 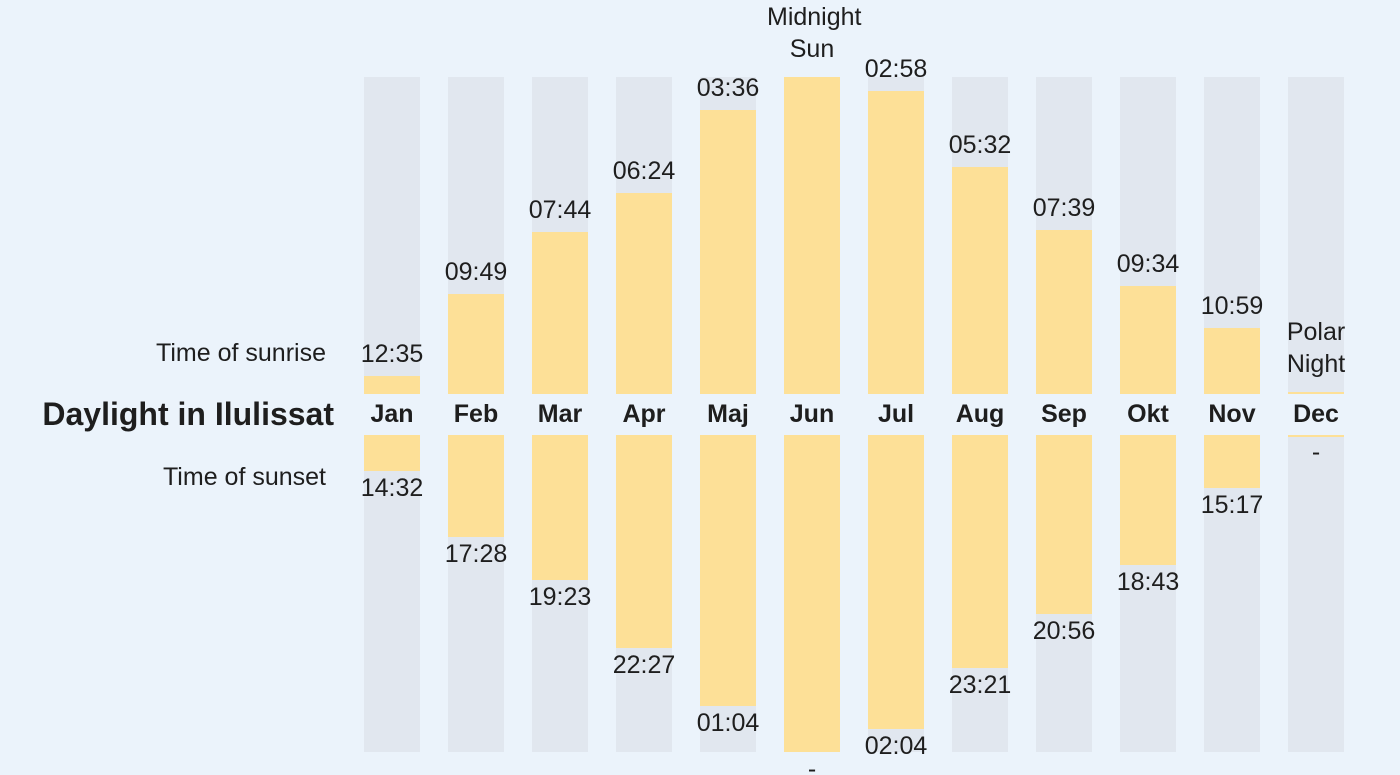 I want to click on month-label: Okt, so click(x=1148, y=414).